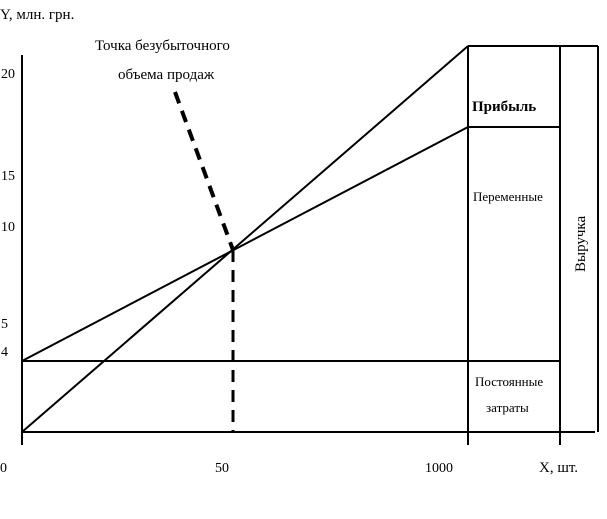 The width and height of the screenshot is (607, 519). I want to click on y-axis-label: Y, млн. грн., so click(37, 15).